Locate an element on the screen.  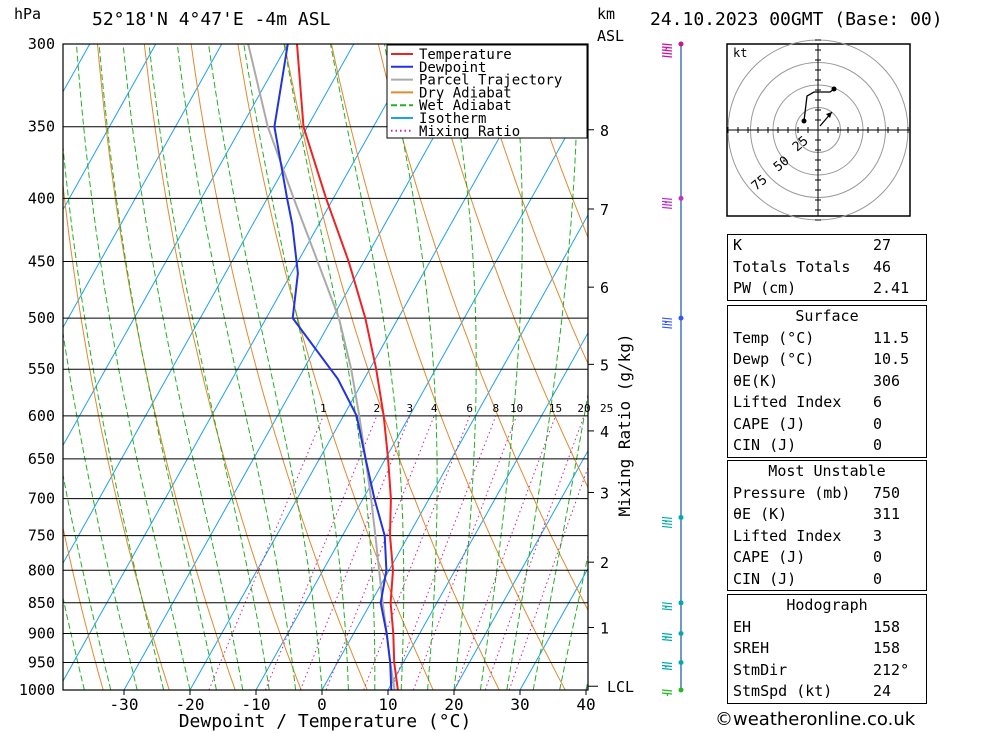
hodograph-row: StmSpd (kt) 24 is located at coordinates (812, 691).